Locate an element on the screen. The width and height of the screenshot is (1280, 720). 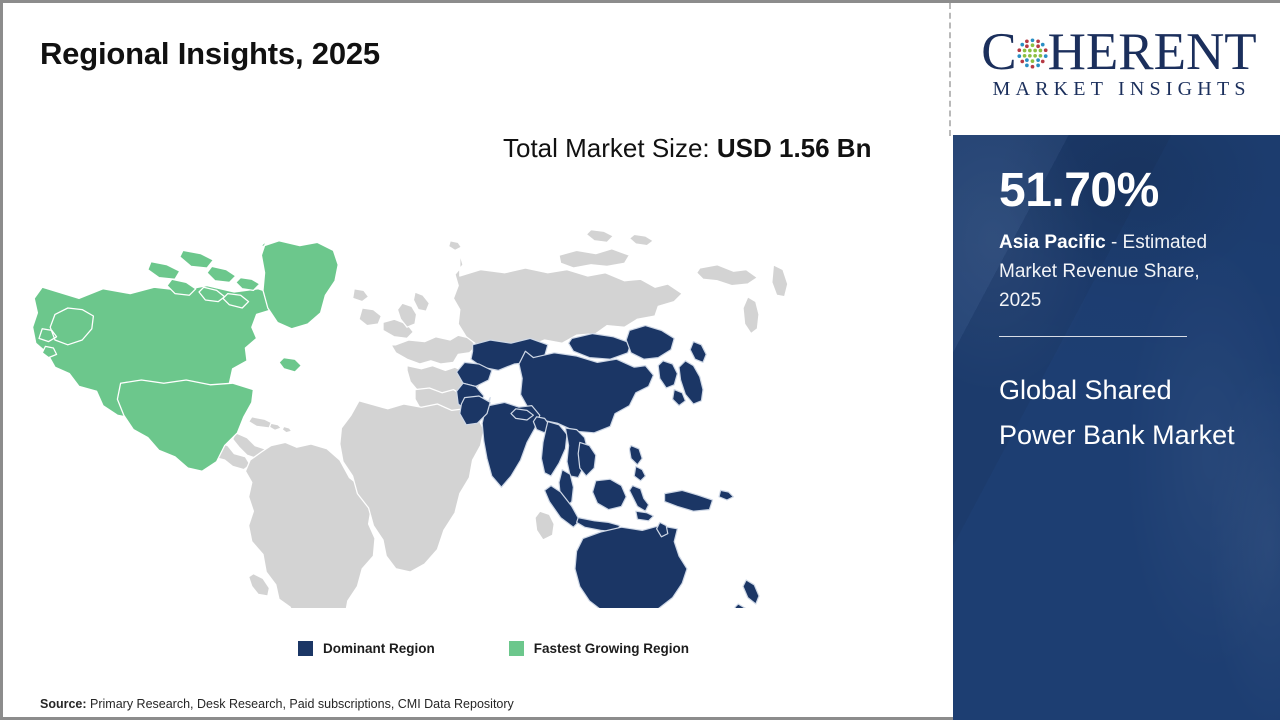
total-market-size-caption: Total Market Size: USD 1.56 Bn is located at coordinates (699, 148).